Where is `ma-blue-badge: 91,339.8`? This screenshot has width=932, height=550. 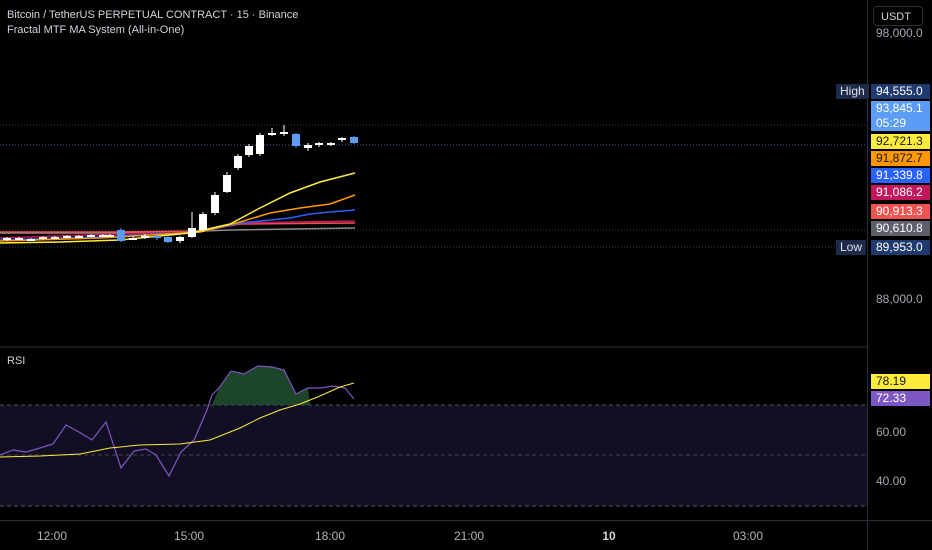
ma-blue-badge: 91,339.8 is located at coordinates (900, 175).